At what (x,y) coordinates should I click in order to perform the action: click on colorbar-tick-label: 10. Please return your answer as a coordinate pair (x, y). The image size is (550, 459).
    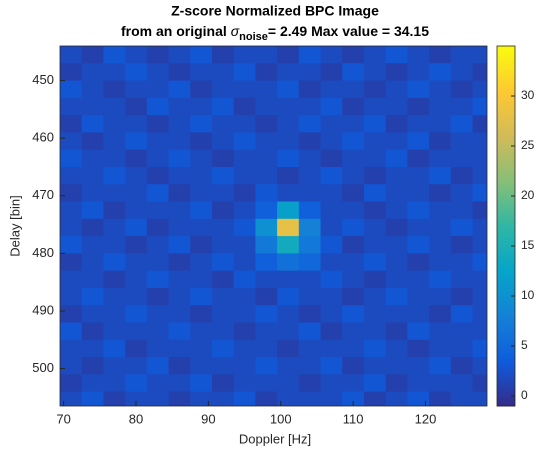
    Looking at the image, I should click on (528, 295).